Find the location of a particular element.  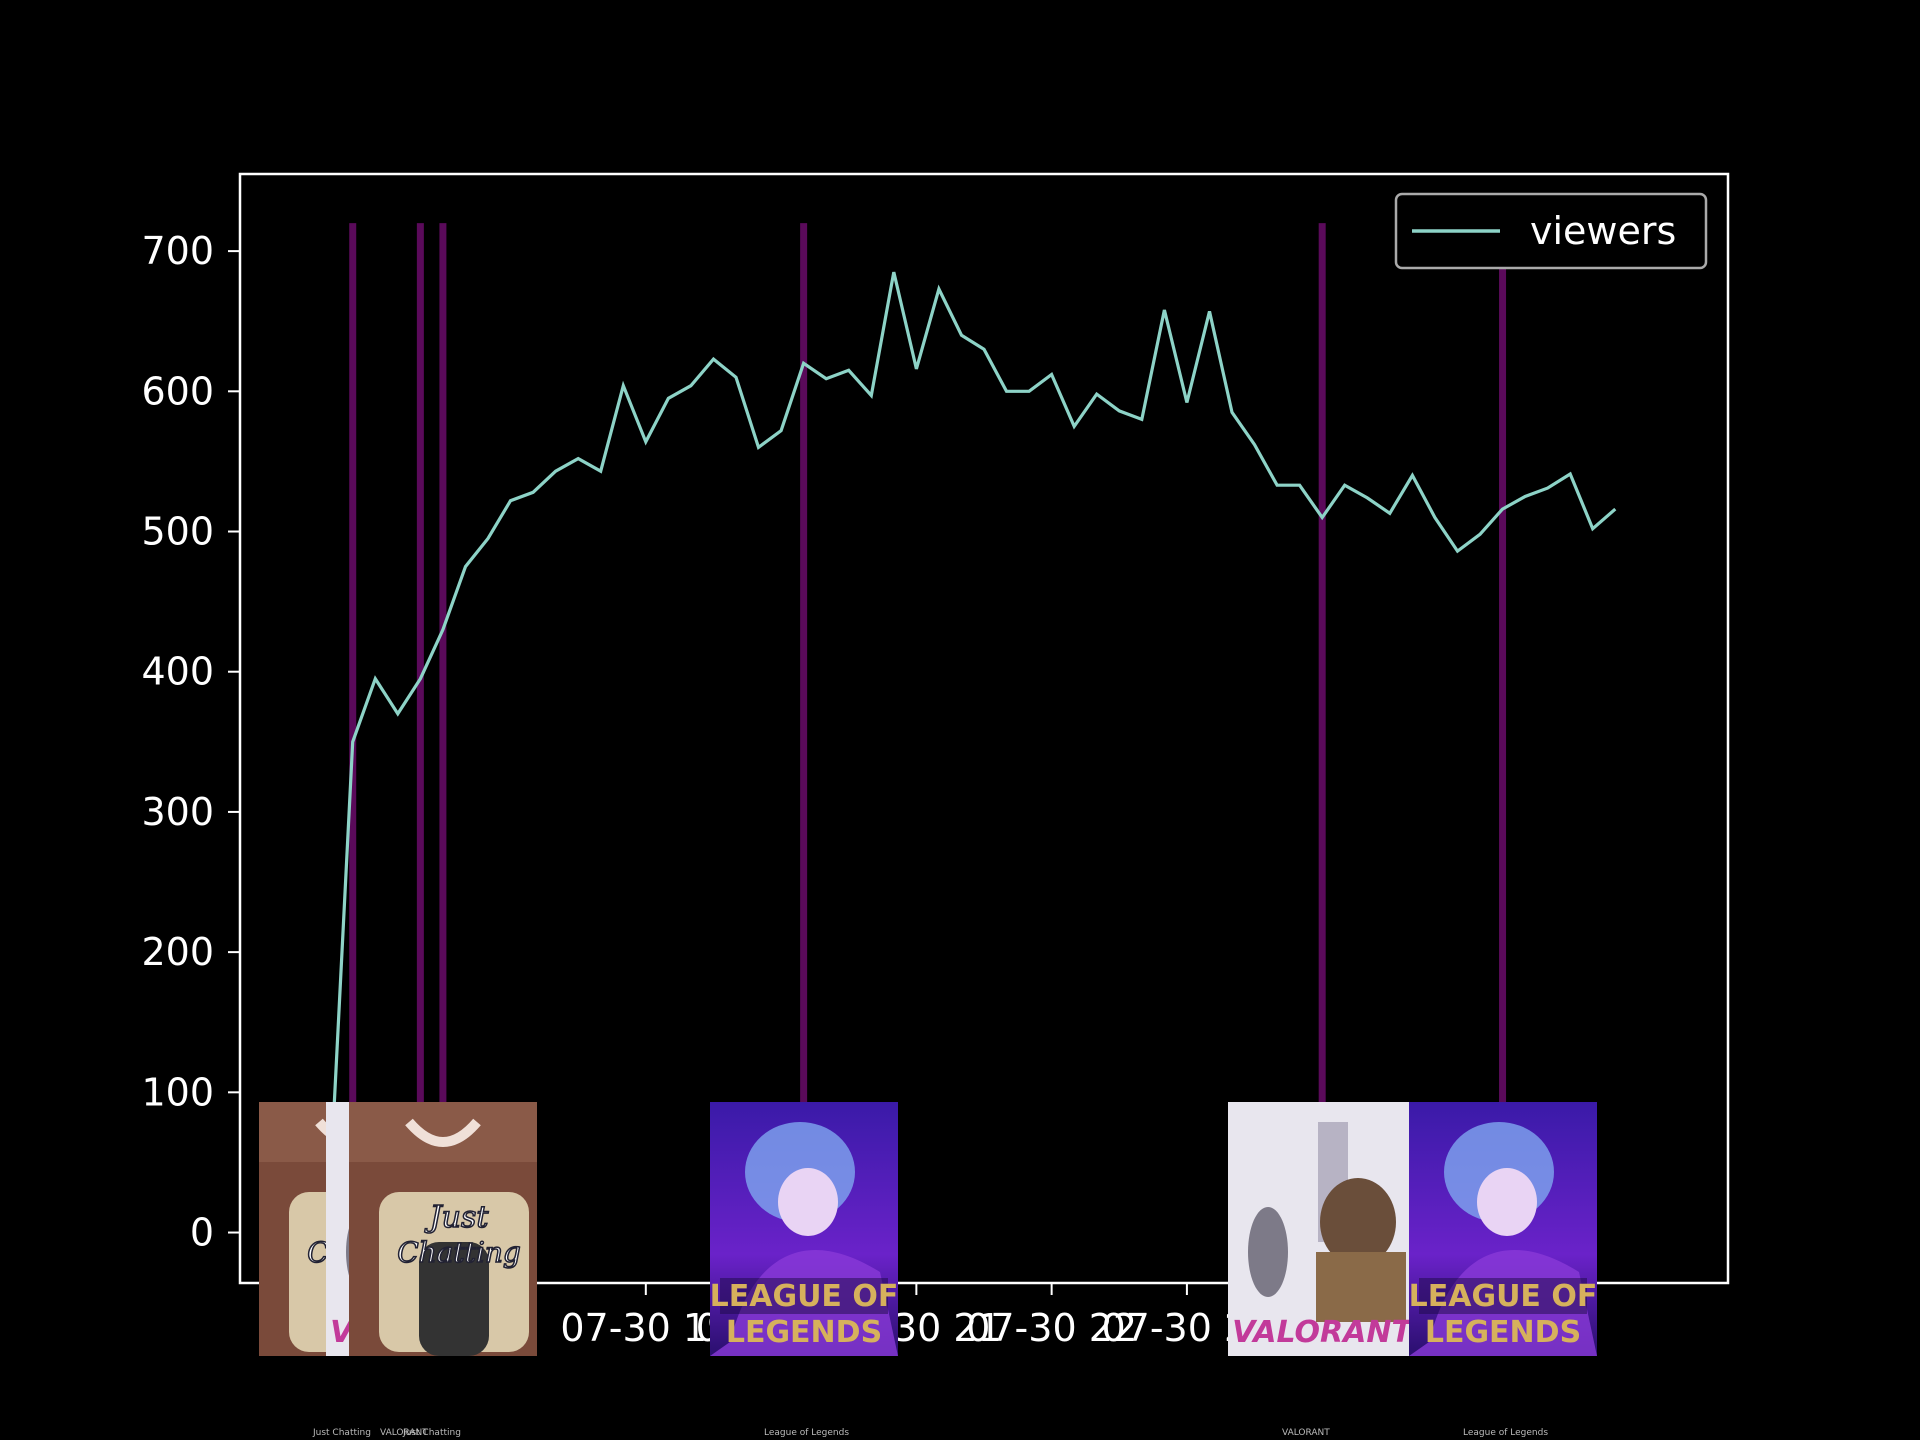

legend-label-viewers: viewers is located at coordinates (1603, 231).